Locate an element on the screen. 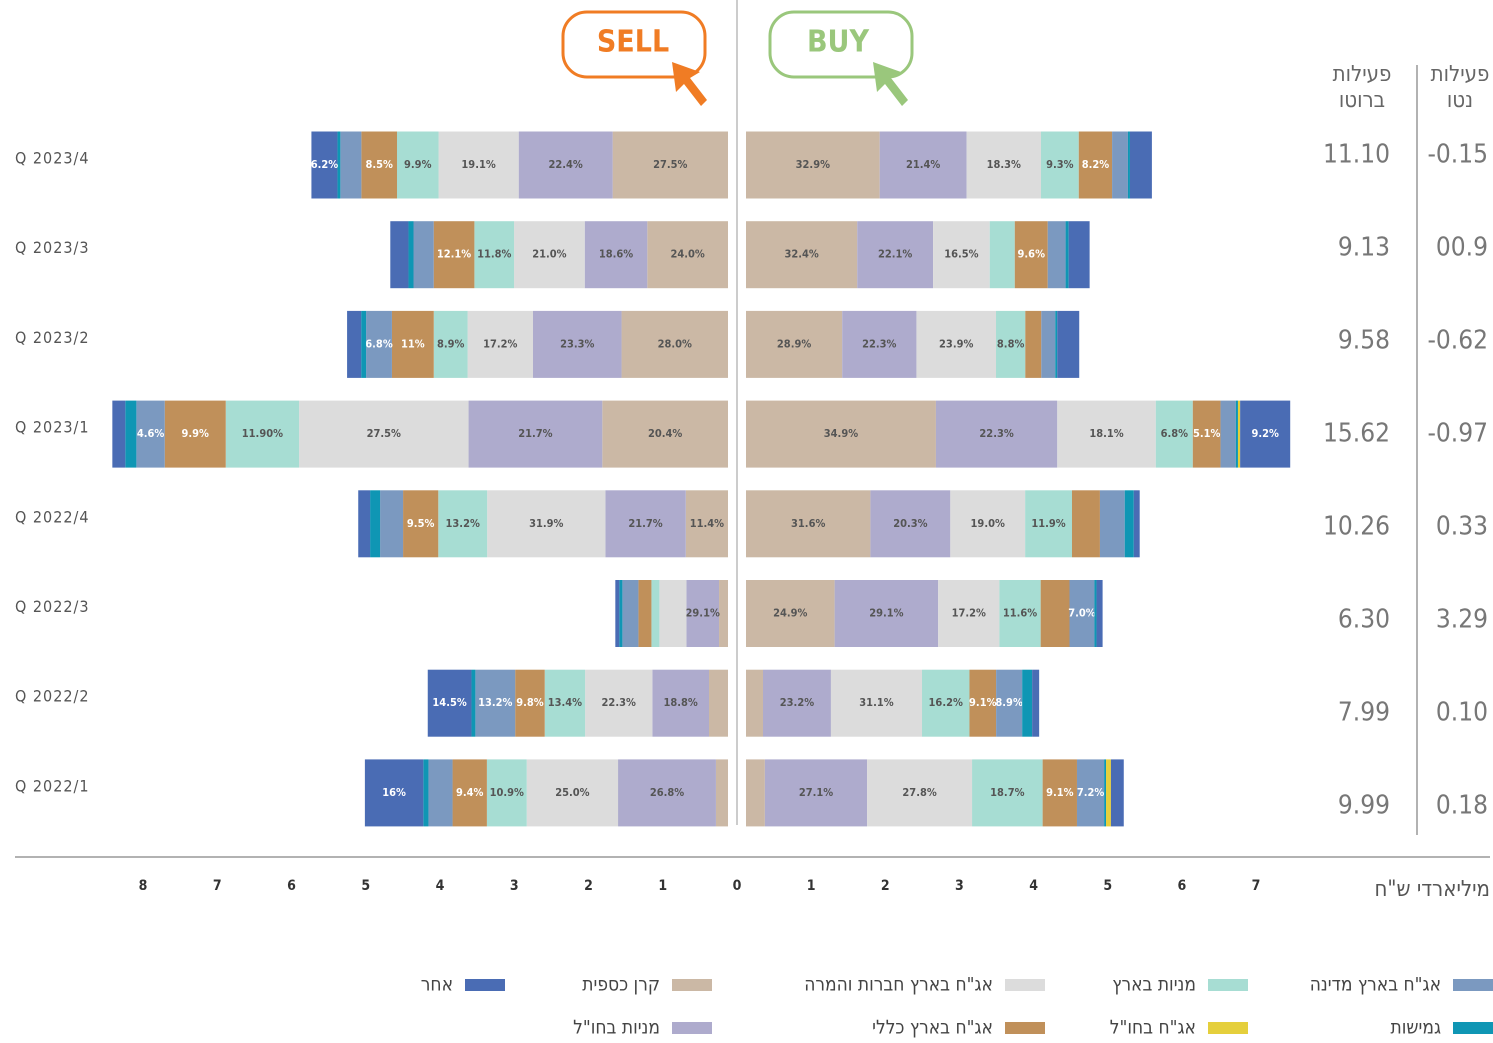 The image size is (1493, 1043). net-header: נטו is located at coordinates (1460, 100).